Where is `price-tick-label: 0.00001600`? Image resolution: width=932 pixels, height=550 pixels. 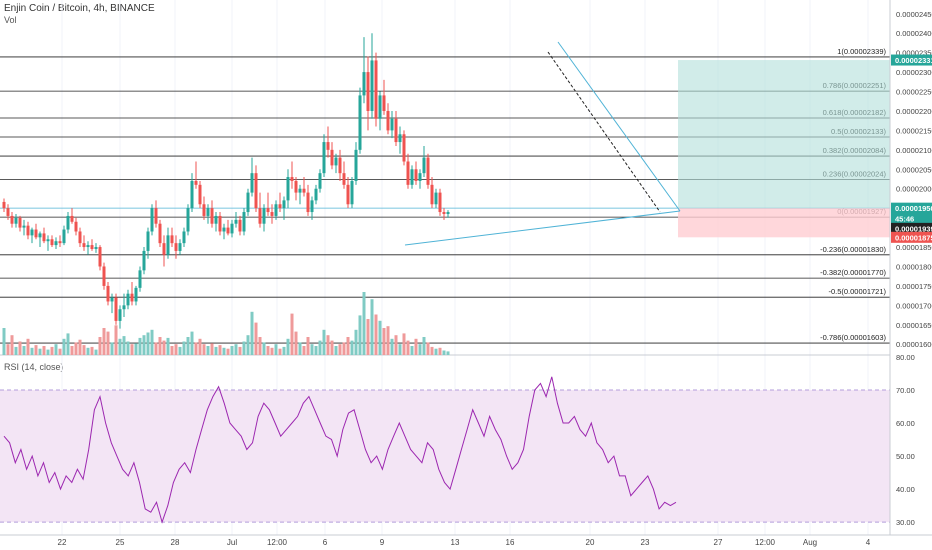 price-tick-label: 0.00001600 is located at coordinates (914, 344).